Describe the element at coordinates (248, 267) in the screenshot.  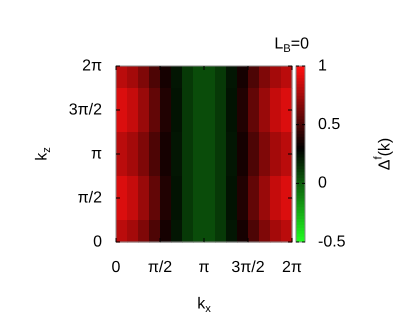
I see `x-tick-label: 3π/2` at that location.